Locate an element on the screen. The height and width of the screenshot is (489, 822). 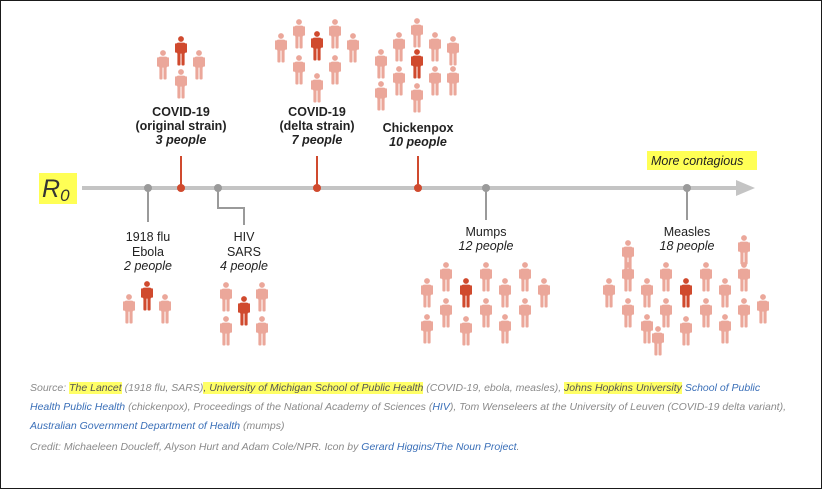
person-cluster-mumps is located at coordinates (485, 304).